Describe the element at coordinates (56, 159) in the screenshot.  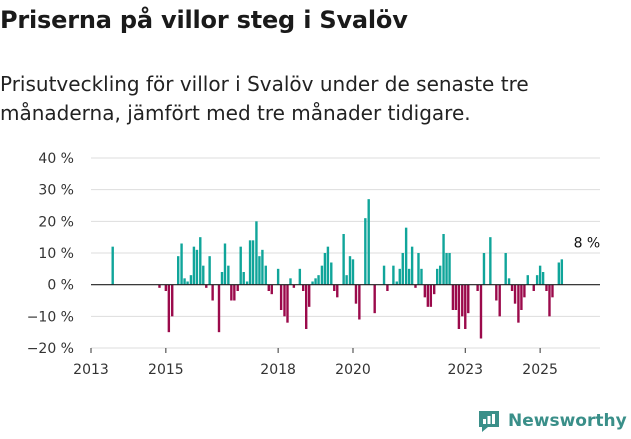
I see `y-tick-label: 40 %` at that location.